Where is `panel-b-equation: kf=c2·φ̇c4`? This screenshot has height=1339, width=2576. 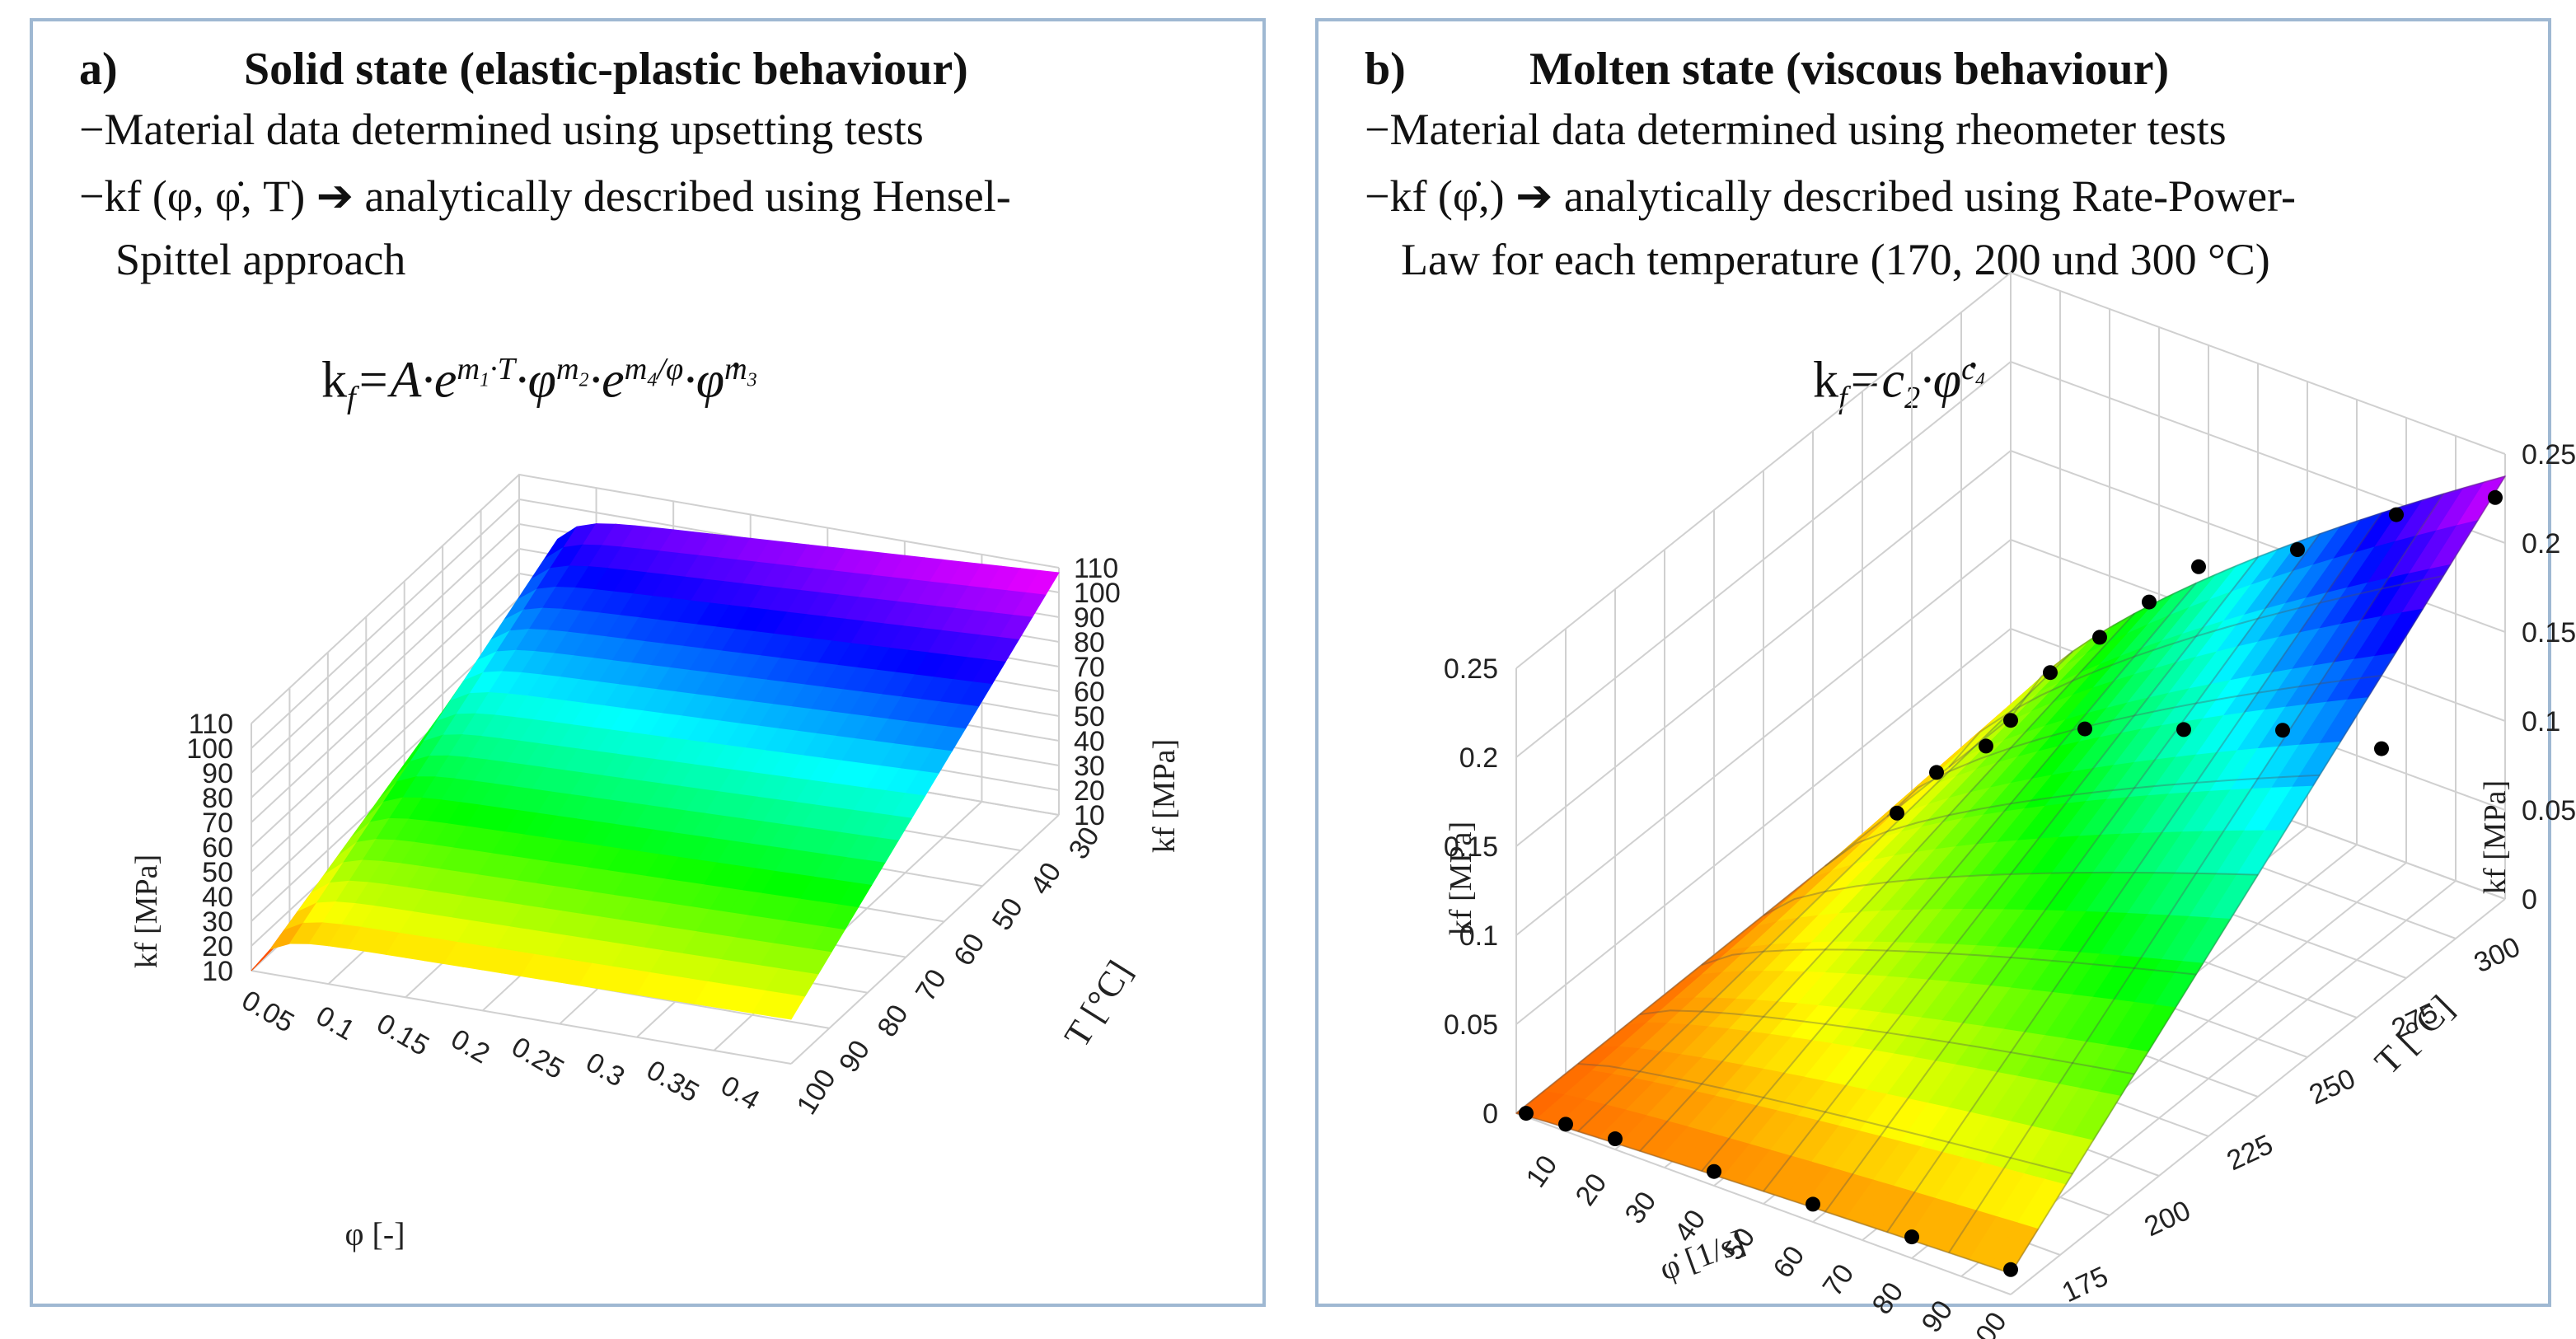
panel-b-equation: kf=c2·φ̇c4 is located at coordinates (1899, 384).